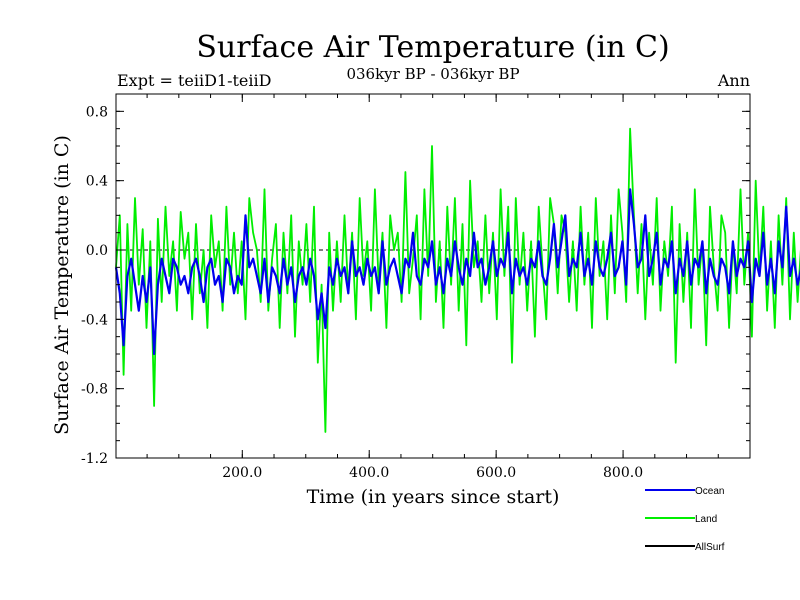 The height and width of the screenshot is (600, 800). I want to click on x-axis-label: Time (in years since start), so click(433, 497).